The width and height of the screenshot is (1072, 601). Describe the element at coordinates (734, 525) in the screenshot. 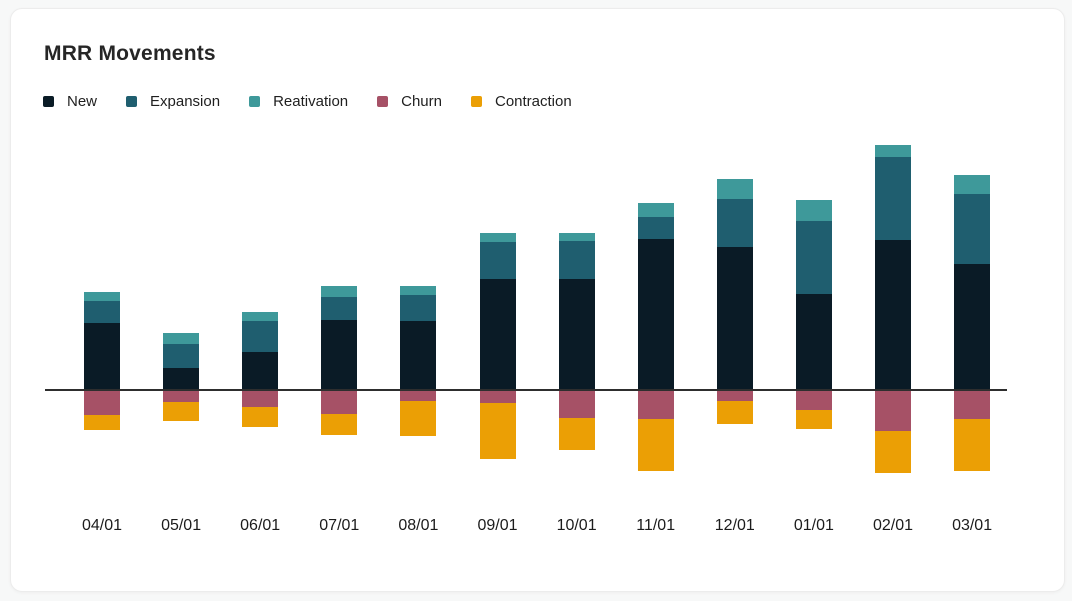

I see `x-axis-label: 12/01` at that location.